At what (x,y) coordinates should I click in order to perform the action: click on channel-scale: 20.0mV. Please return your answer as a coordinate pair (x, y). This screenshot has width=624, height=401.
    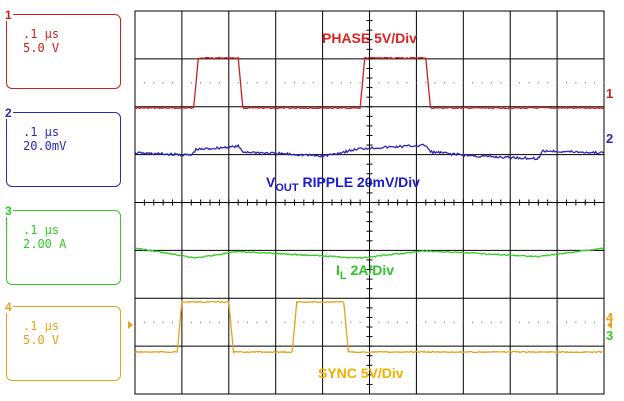
    Looking at the image, I should click on (45, 146).